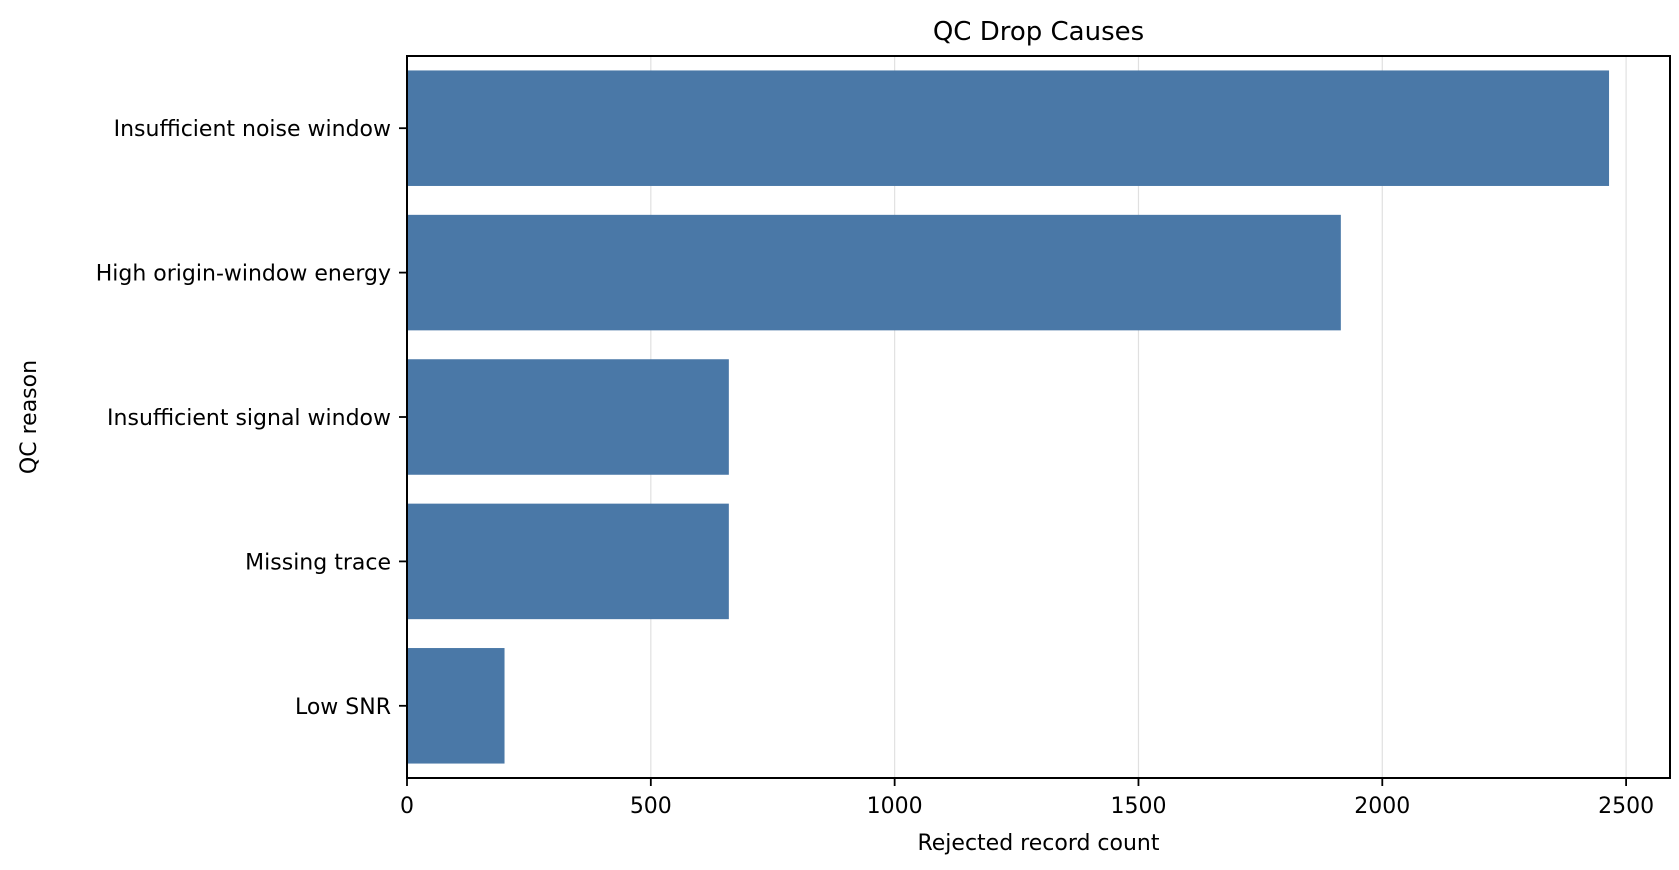 This screenshot has width=1679, height=870. I want to click on y-axis-label: QC reason, so click(29, 417).